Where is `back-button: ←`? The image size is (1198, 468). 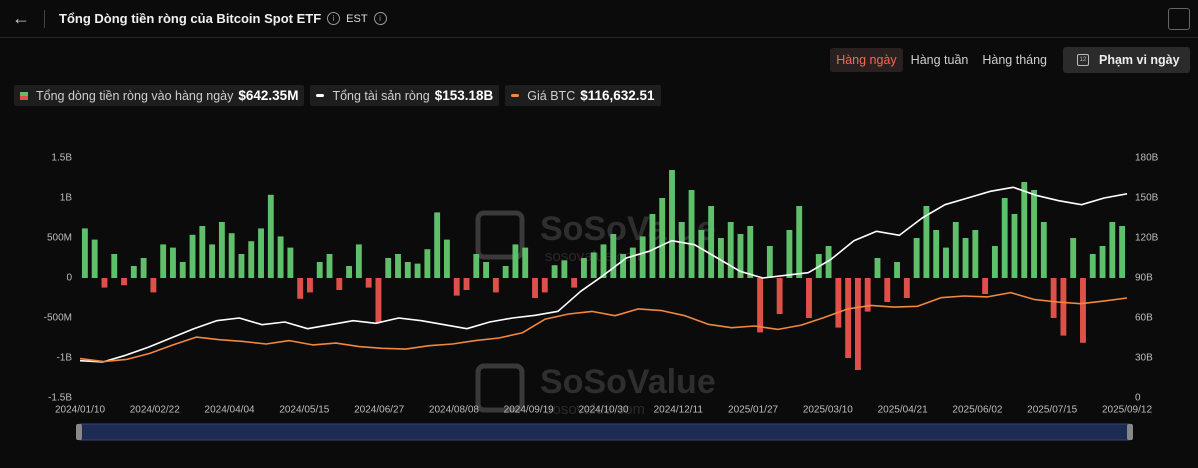
back-button: ← is located at coordinates (21, 18).